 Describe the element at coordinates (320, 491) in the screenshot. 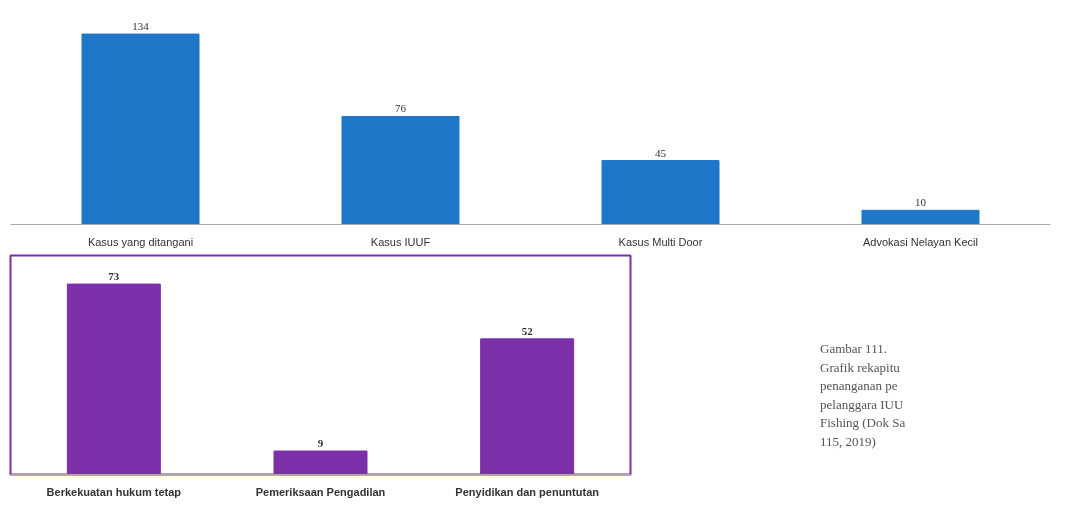

I see `x-tick-label: Pemeriksaan Pengadilan` at that location.